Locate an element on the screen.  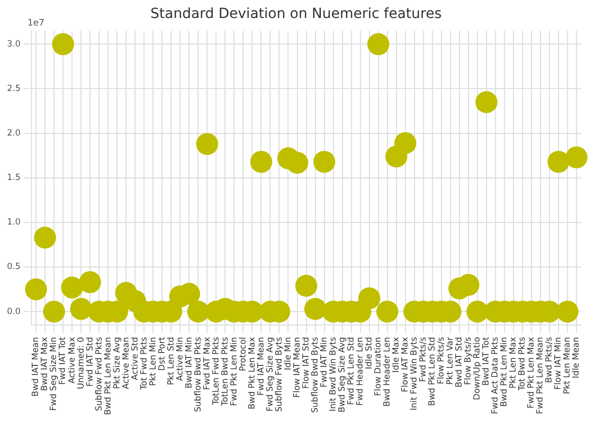
x-tick-label: Subflow Fwd Pkts is located at coordinates (99, 374).